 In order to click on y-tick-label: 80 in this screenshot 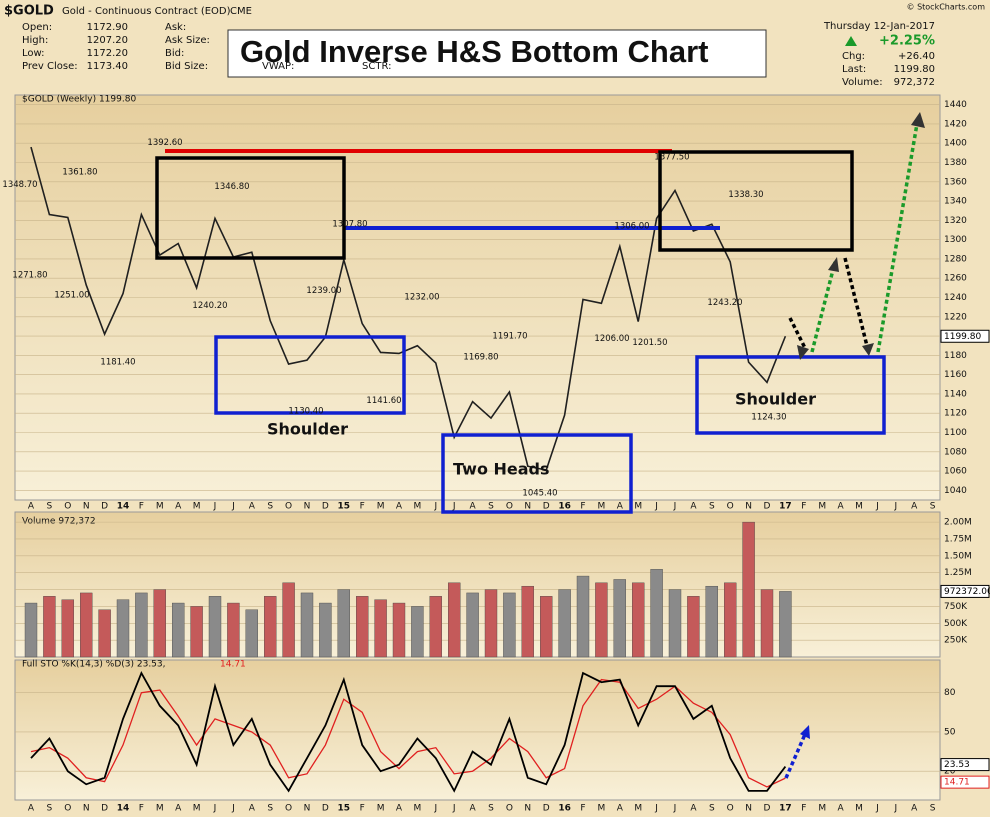, I will do `click(950, 693)`.